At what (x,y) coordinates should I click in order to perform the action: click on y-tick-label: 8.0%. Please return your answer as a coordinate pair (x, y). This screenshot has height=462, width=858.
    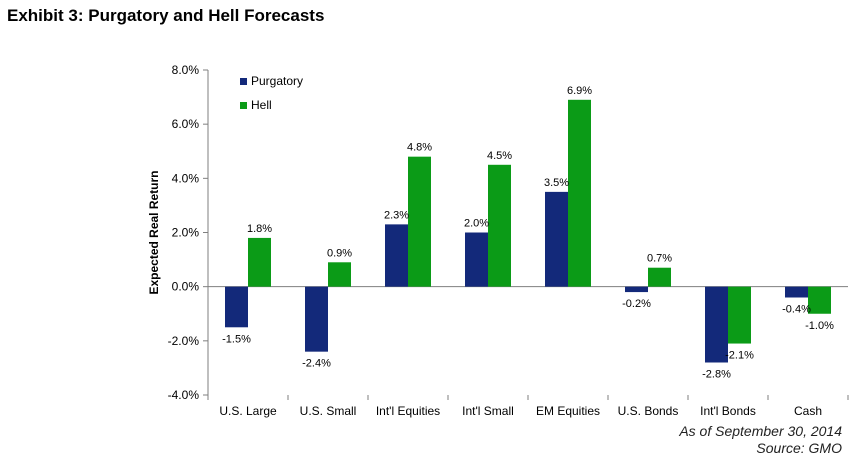
    Looking at the image, I should click on (186, 70).